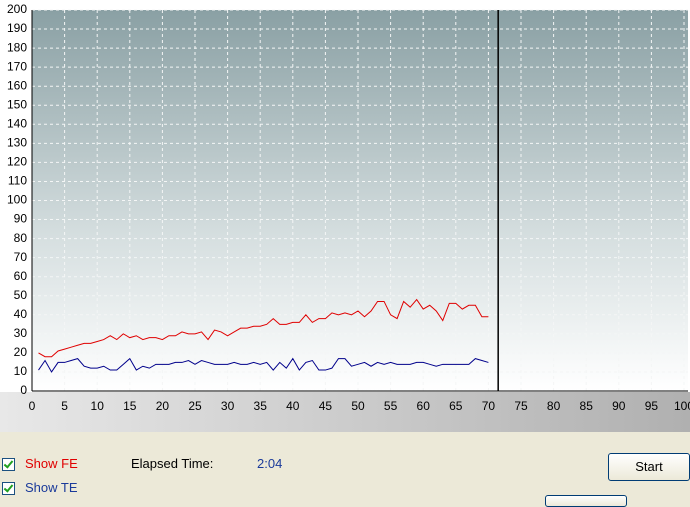  Describe the element at coordinates (17, 66) in the screenshot. I see `y-tick-label: 170` at that location.